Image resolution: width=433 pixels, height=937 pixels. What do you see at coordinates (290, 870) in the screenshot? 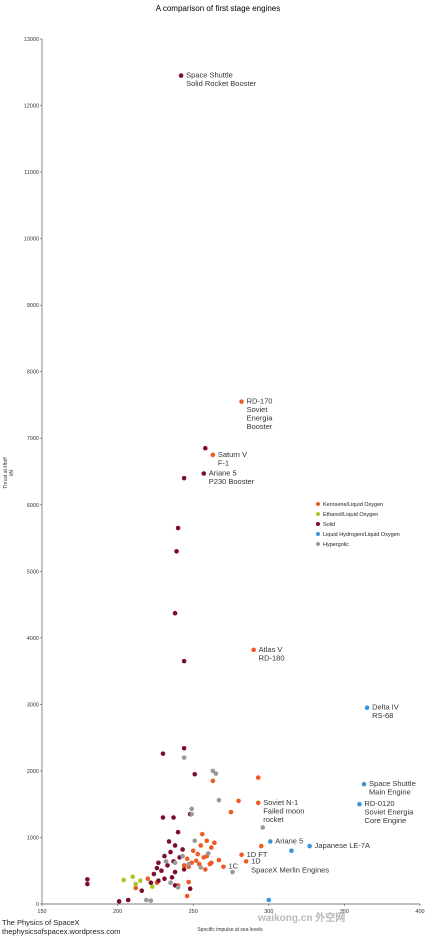
I see `annotation-label: SpaceX Merlin Engines` at bounding box center [290, 870].